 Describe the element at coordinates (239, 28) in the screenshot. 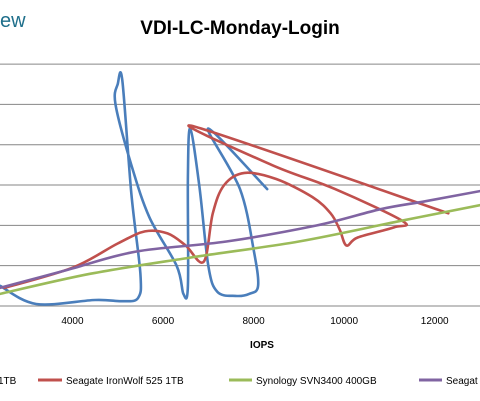

I see `chart-title: VDI-LC-Monday-Login` at that location.